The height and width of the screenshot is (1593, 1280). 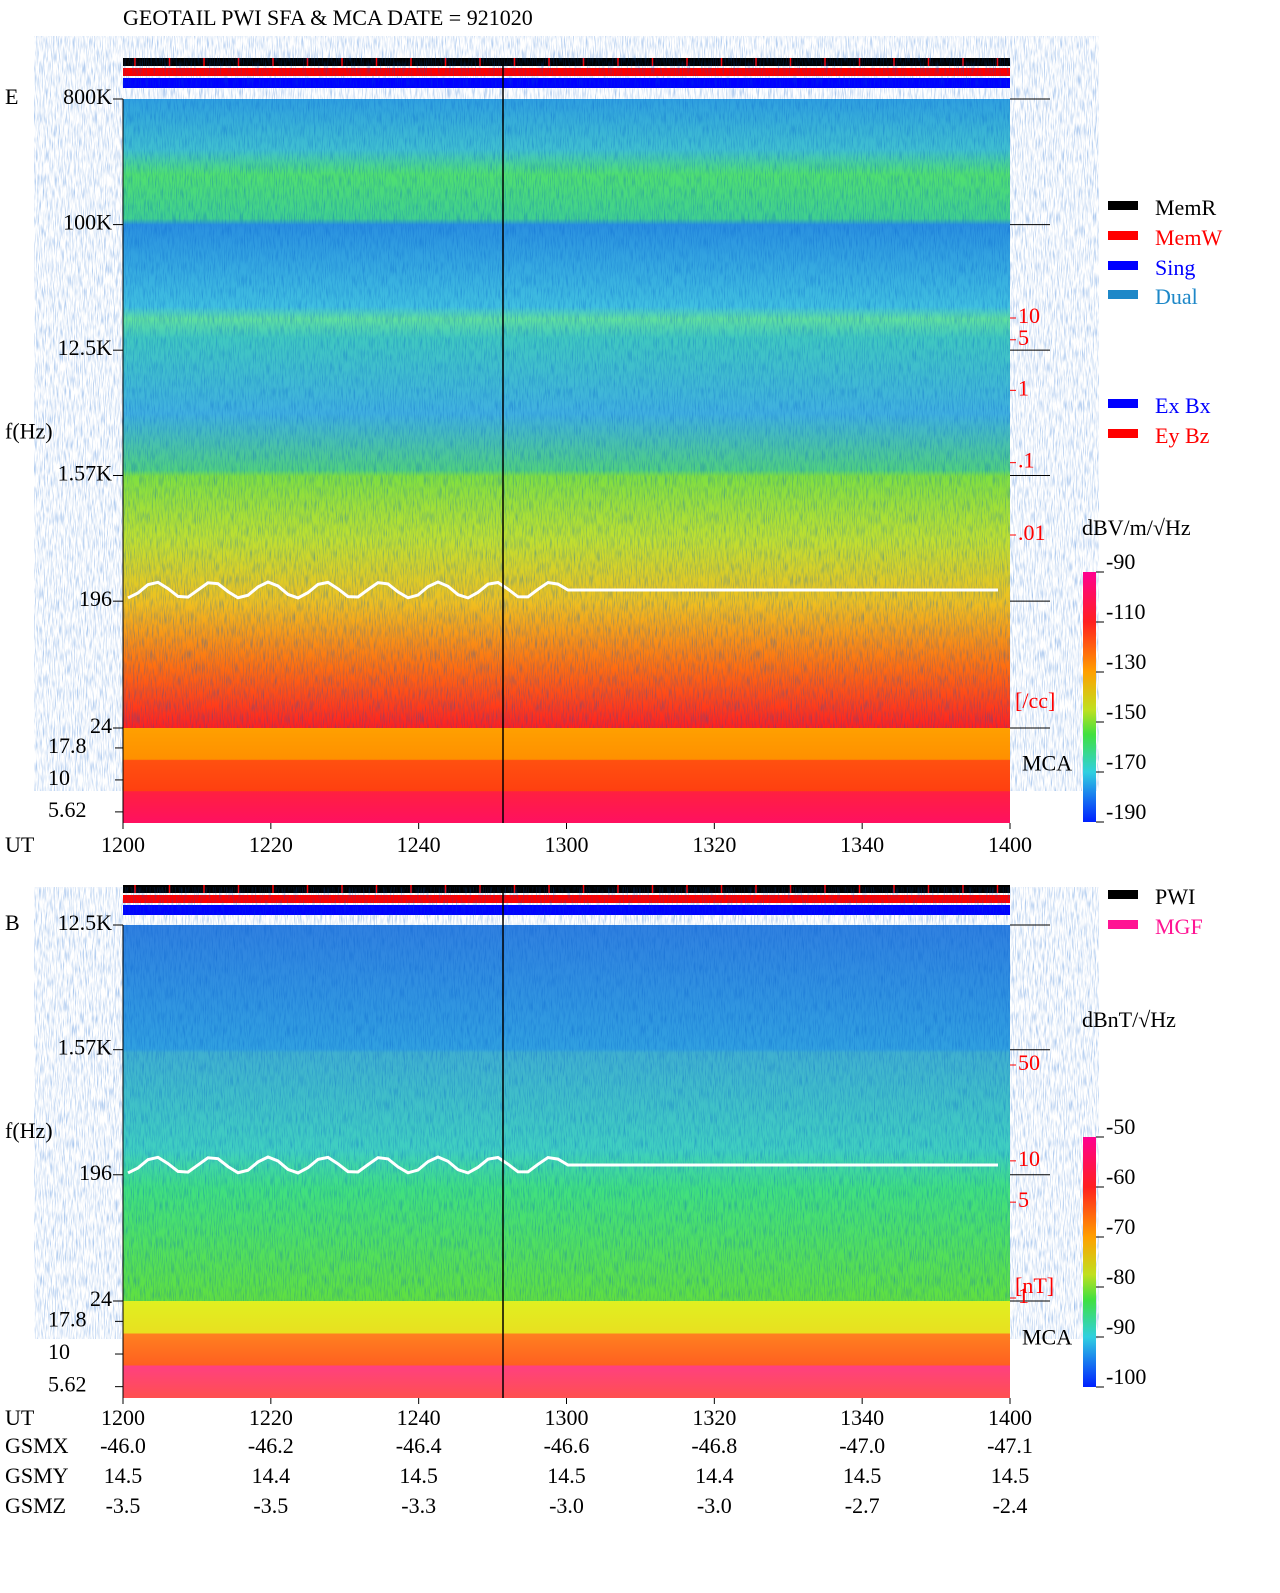 I want to click on legend-label: MemR, so click(x=1185, y=207).